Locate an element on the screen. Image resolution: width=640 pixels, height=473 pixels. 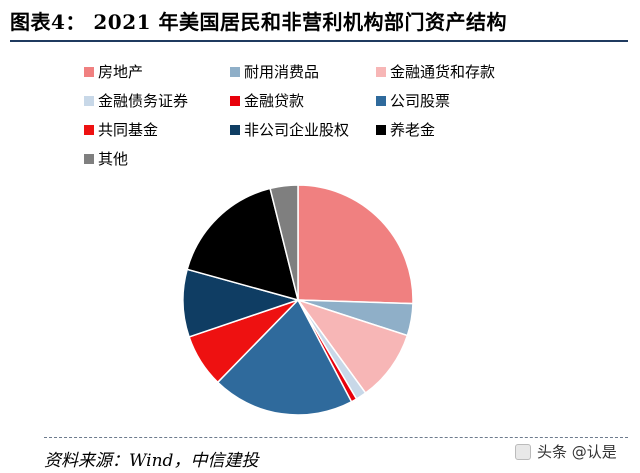
legend-item: 房地产 is located at coordinates (113, 72).